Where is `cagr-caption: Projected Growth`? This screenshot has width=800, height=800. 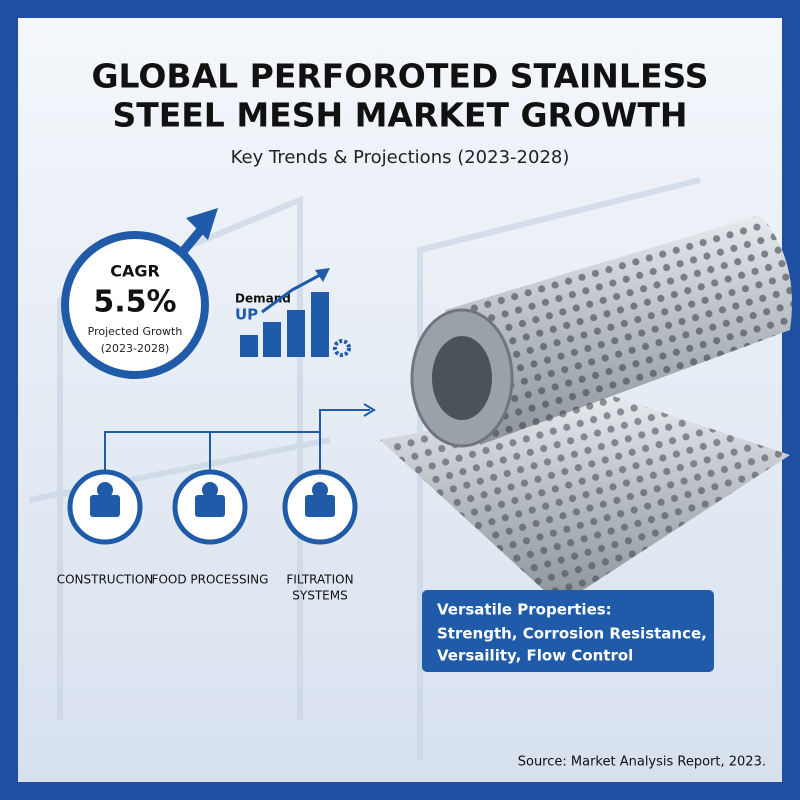 cagr-caption: Projected Growth is located at coordinates (135, 331).